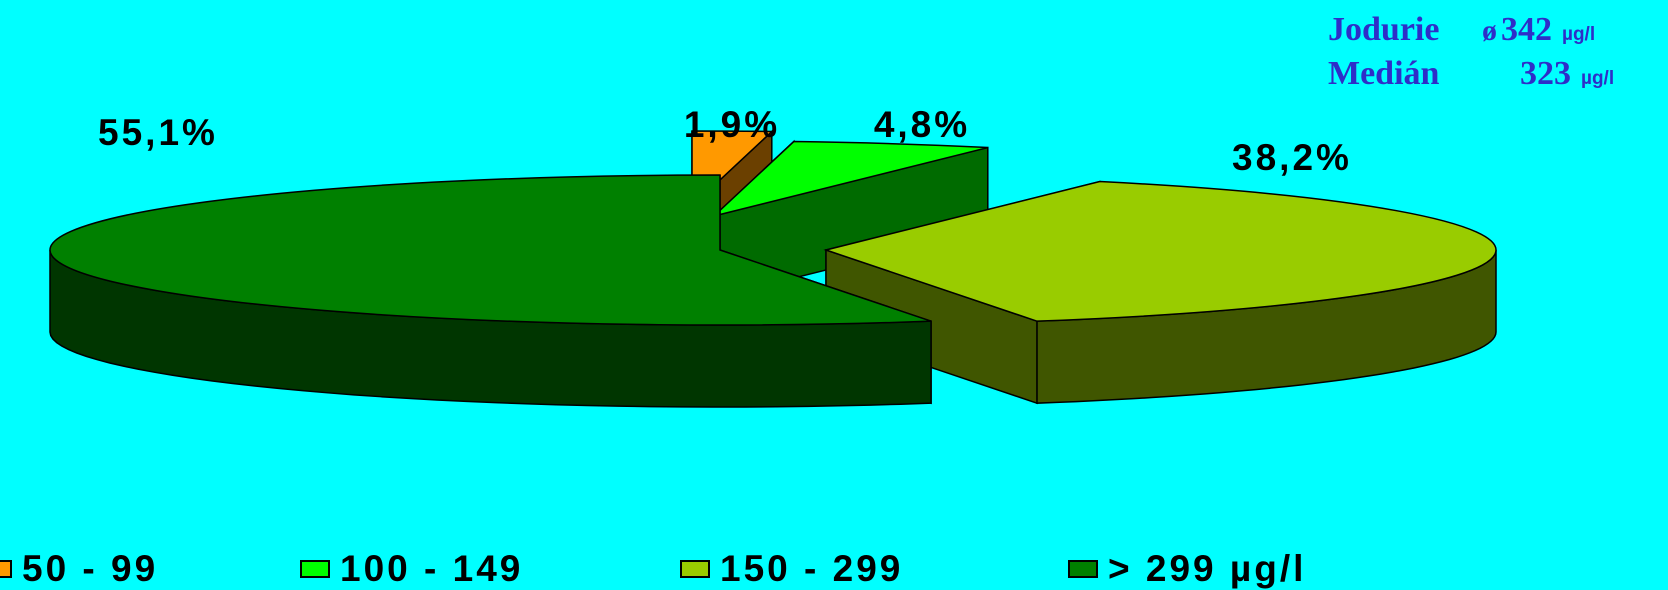 The width and height of the screenshot is (1668, 590). What do you see at coordinates (1471, 30) in the screenshot?
I see `stat-row-mean: Jodurie ø 342 µg/l` at bounding box center [1471, 30].